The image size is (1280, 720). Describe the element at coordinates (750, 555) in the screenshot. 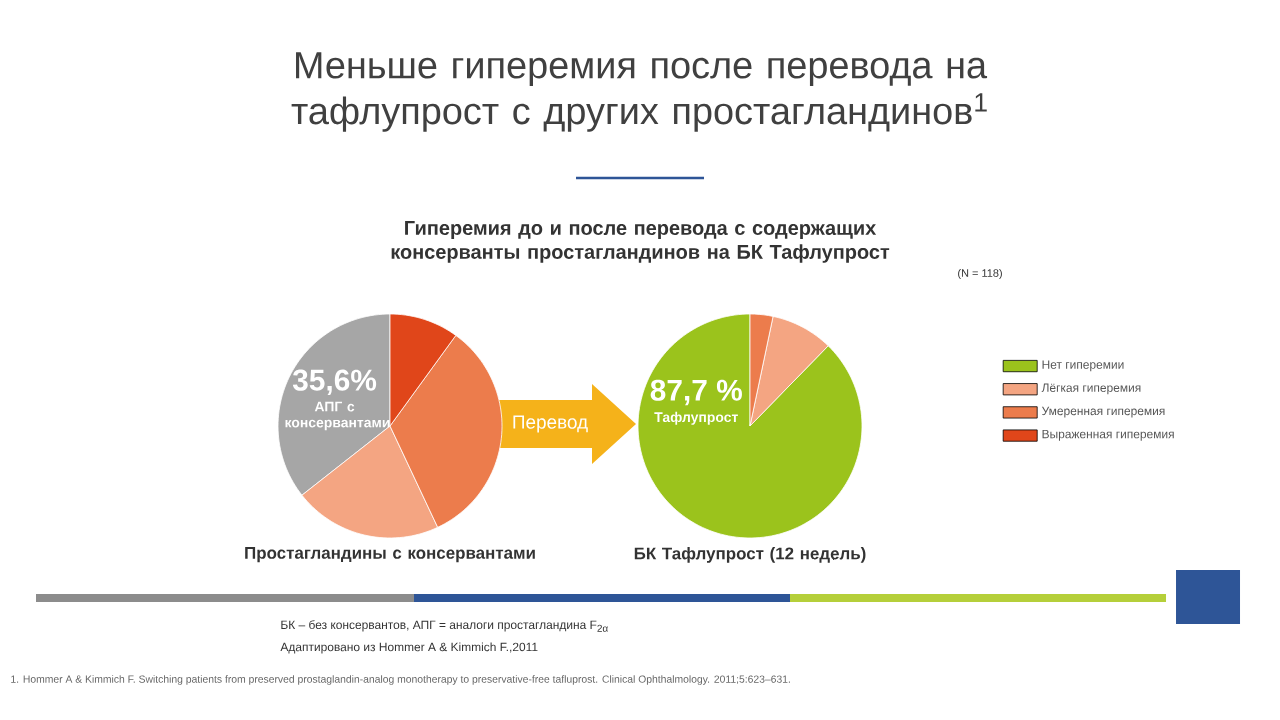

I see `text: БК Тафлупрост (12 недель)` at that location.